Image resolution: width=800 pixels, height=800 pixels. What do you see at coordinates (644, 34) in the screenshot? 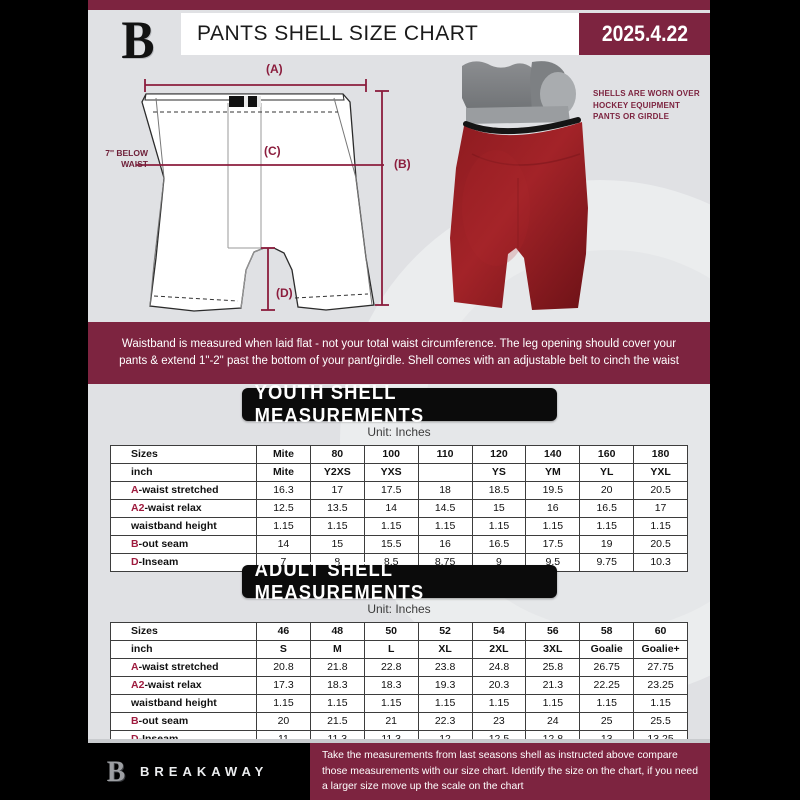
I see `date-badge: 2025.4.22` at bounding box center [644, 34].